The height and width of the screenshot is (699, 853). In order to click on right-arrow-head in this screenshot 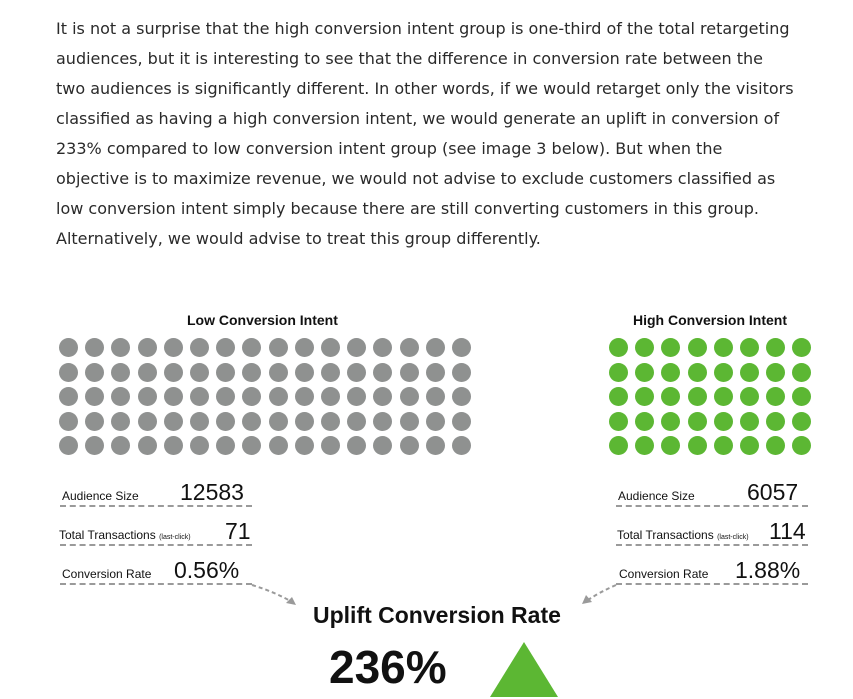, I will do `click(587, 599)`.